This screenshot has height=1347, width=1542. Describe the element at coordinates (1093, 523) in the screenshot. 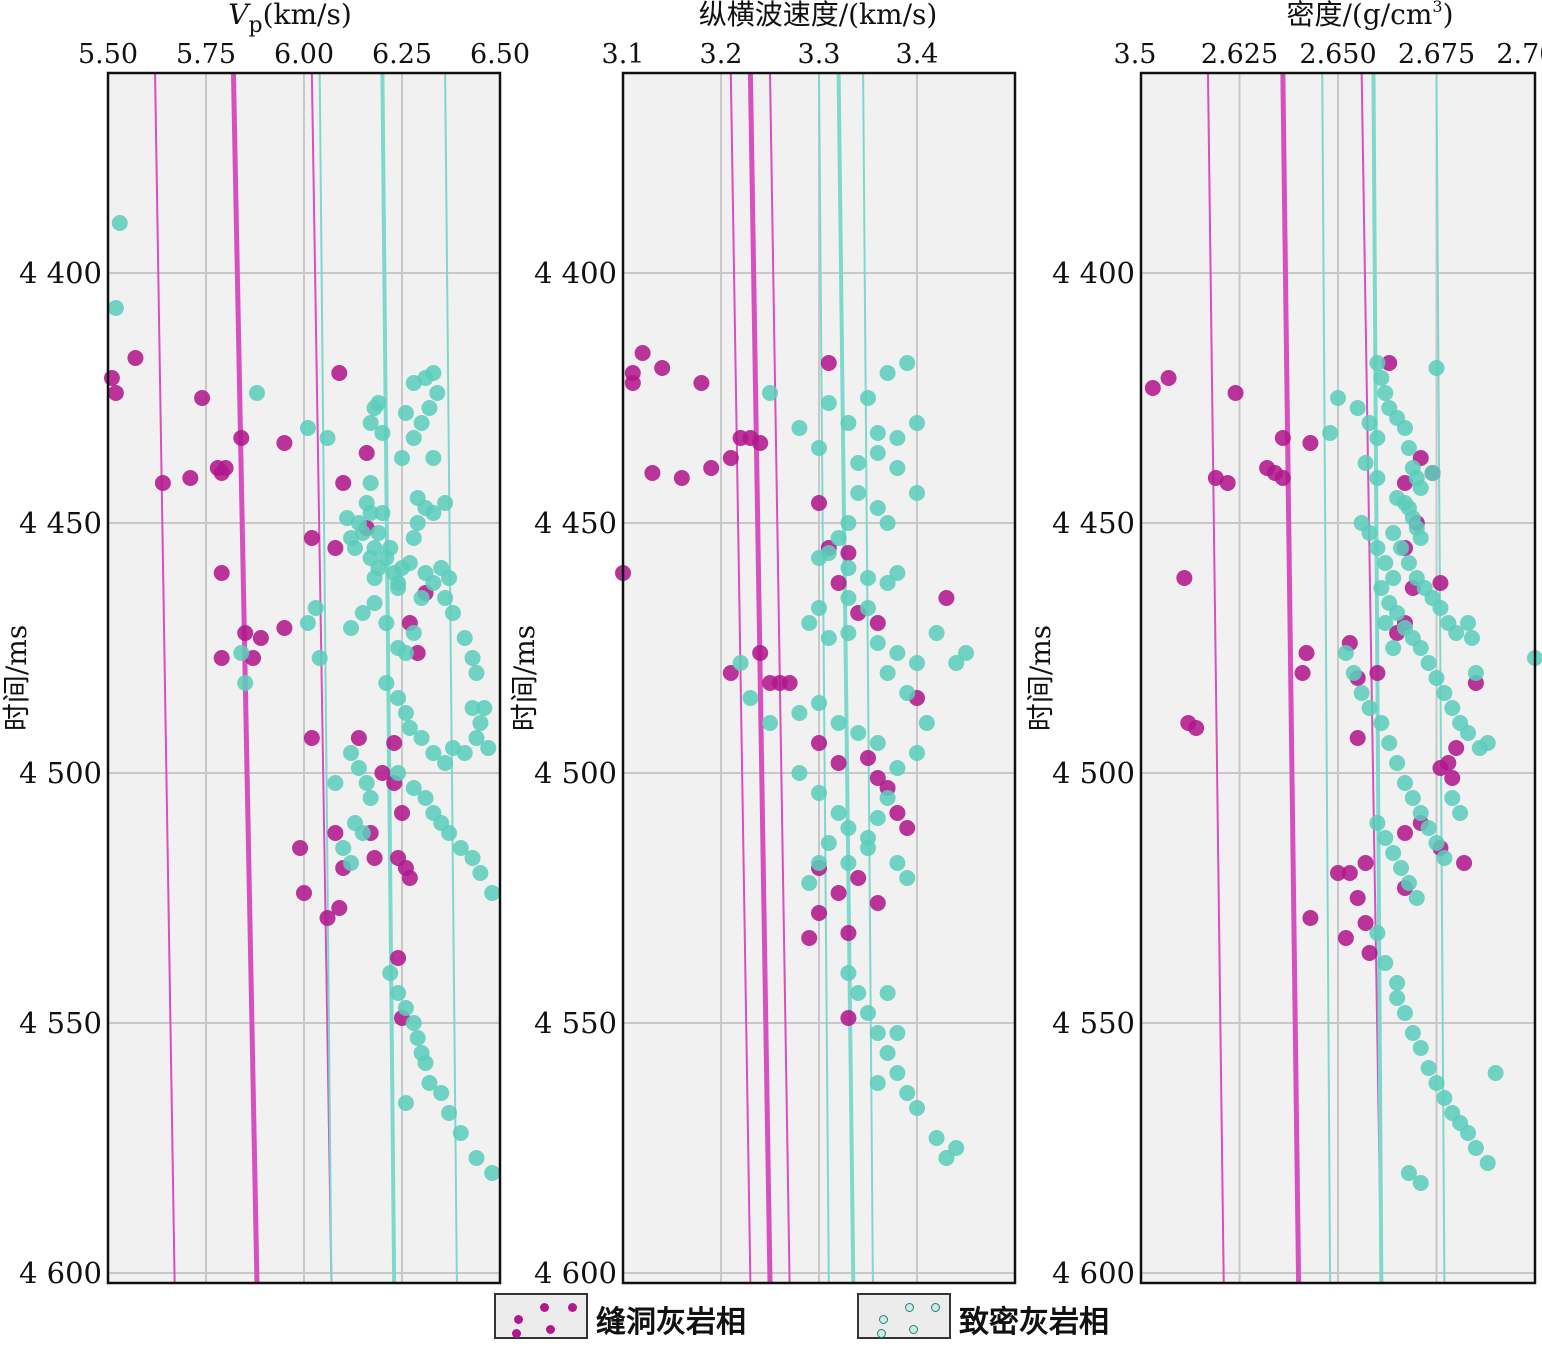

I see `y-tick-label: 4 450` at that location.